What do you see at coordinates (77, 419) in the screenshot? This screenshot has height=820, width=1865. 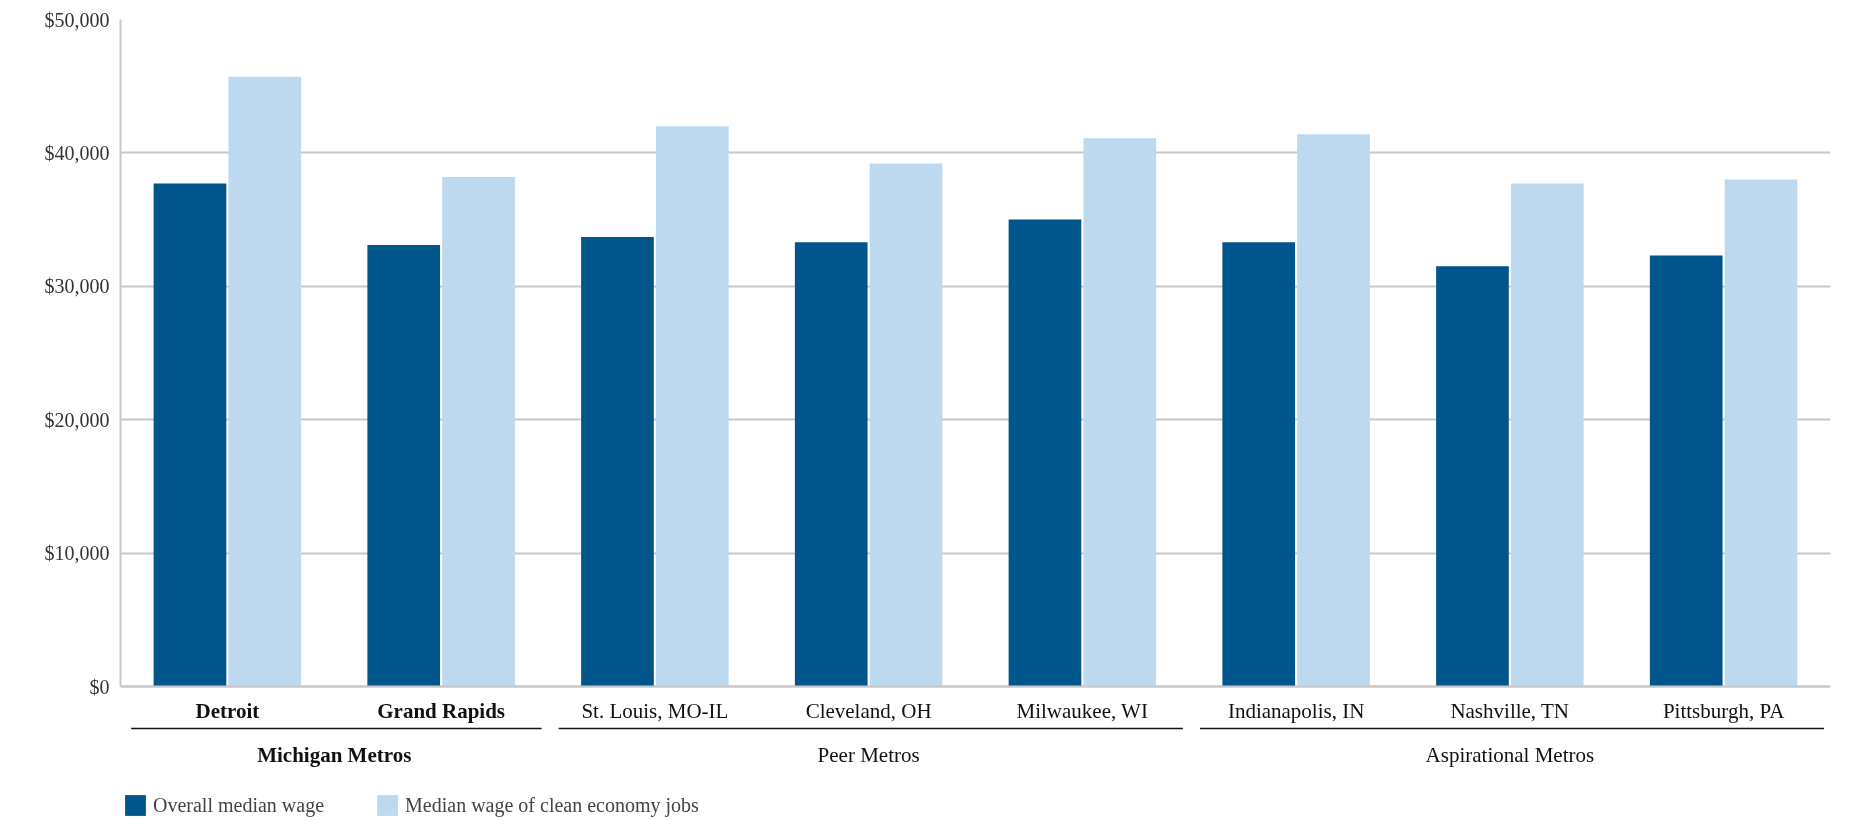 I see `y-tick-label: $20,000` at bounding box center [77, 419].